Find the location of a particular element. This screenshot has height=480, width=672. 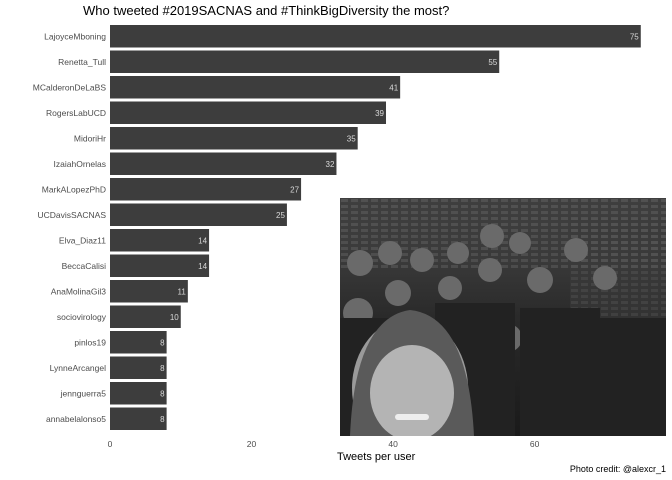

y-tick-label: pinlos19 is located at coordinates (90, 342).